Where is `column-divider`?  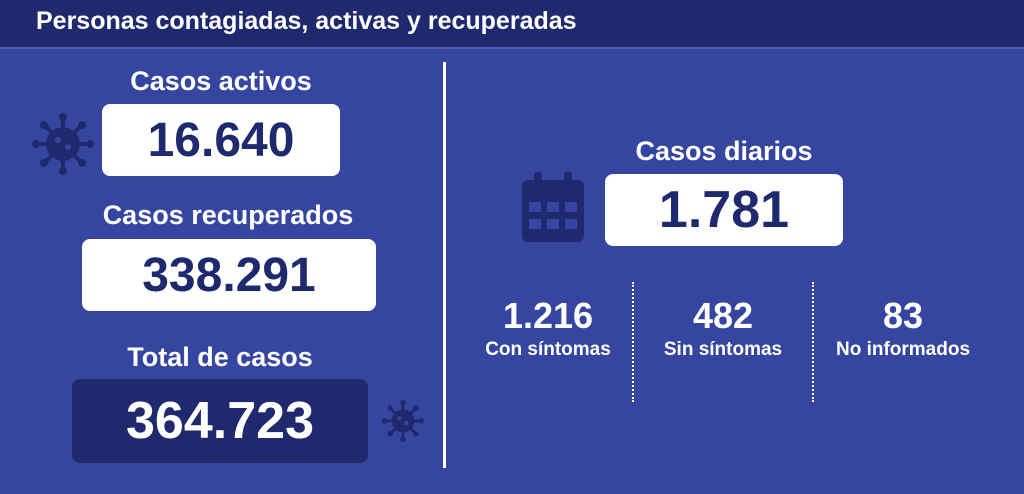 column-divider is located at coordinates (444, 265).